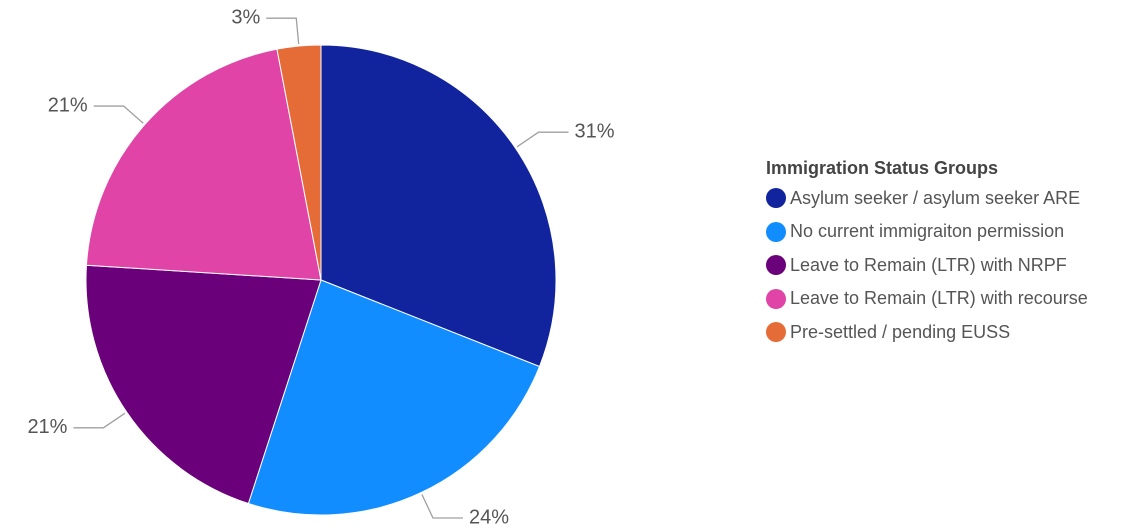 The height and width of the screenshot is (532, 1148). I want to click on legend-item-presettled-euss: Pre-settled / pending EUSS, so click(927, 332).